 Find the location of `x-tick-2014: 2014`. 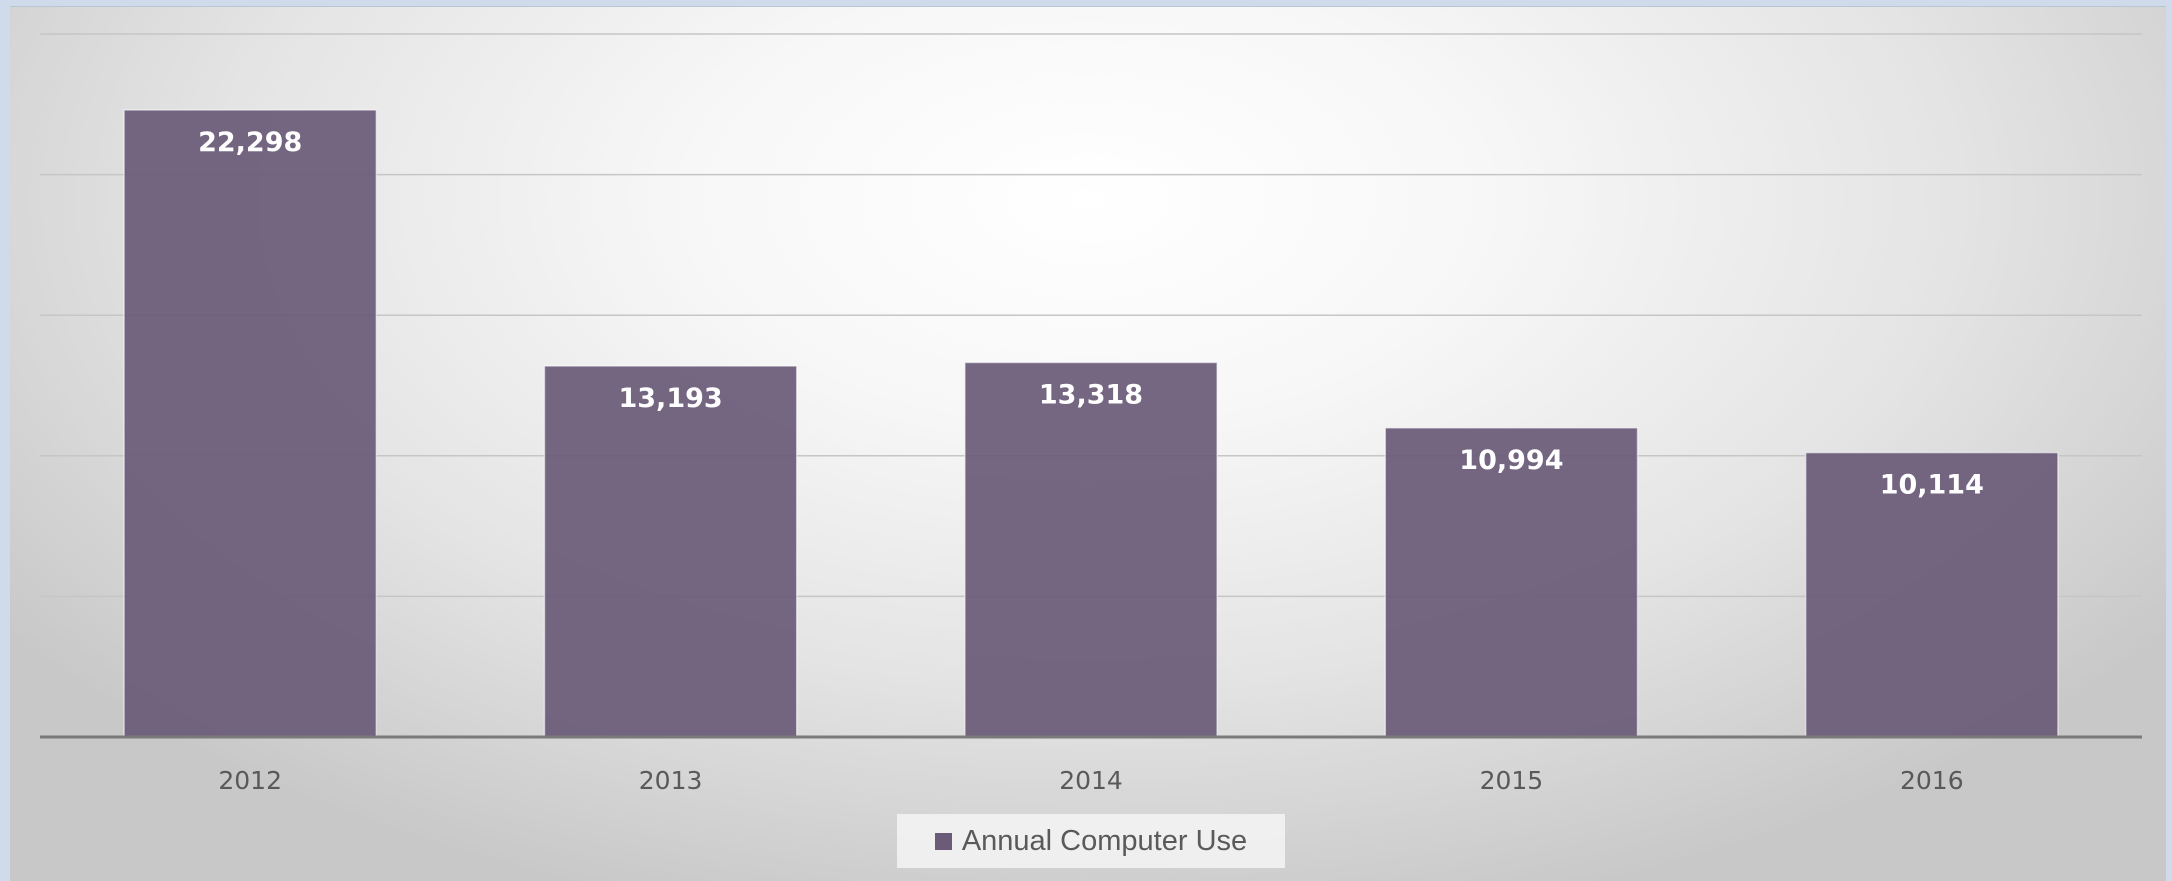

x-tick-2014: 2014 is located at coordinates (1091, 780).